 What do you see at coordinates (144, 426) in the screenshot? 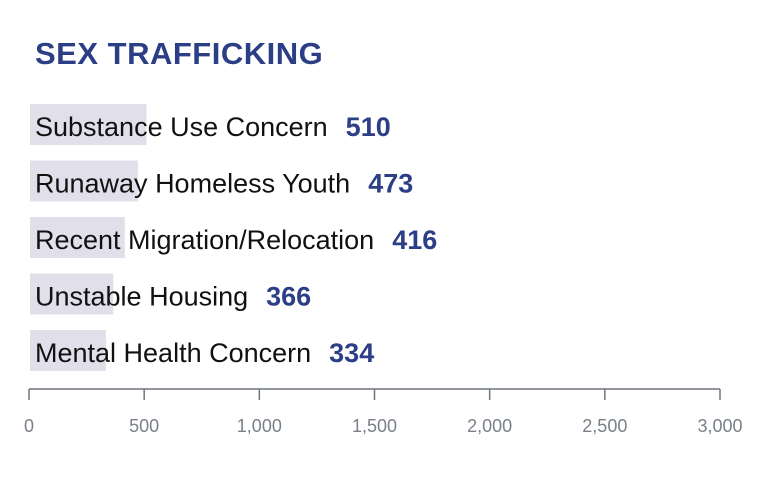
I see `x-tick-label: 500` at bounding box center [144, 426].